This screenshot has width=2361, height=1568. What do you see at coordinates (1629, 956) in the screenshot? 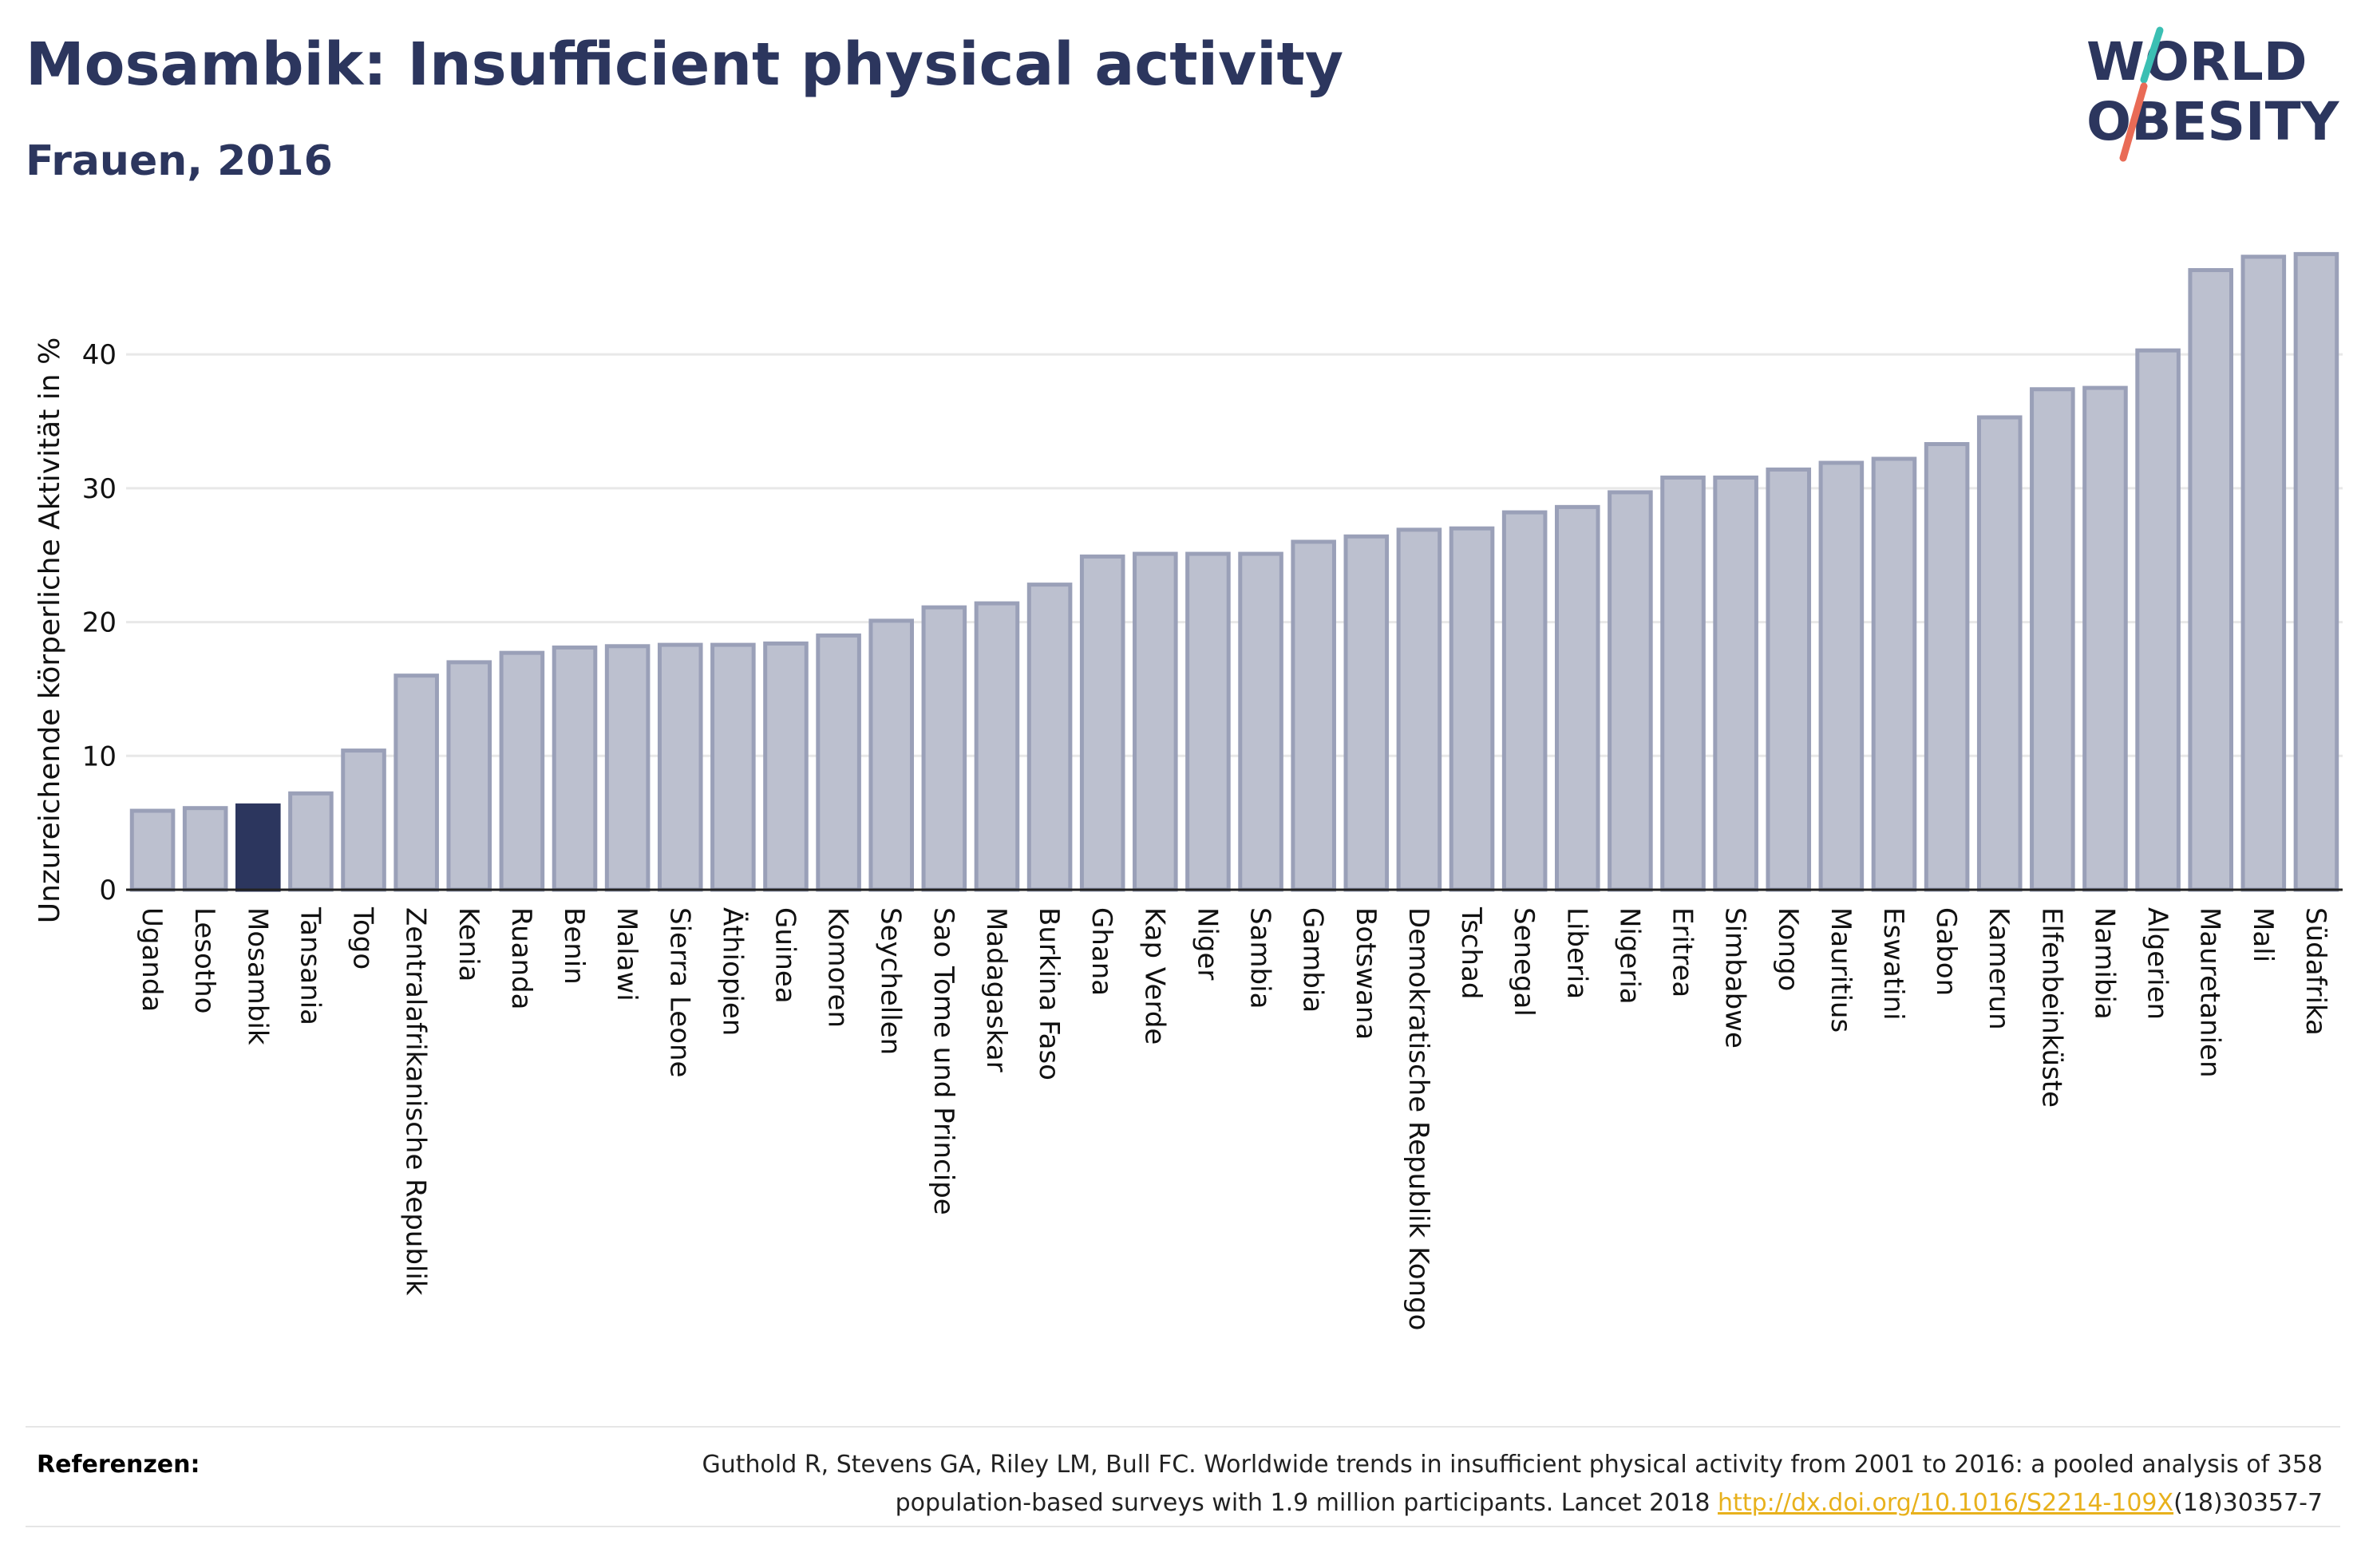
I see `x-tick-label: Nigeria` at bounding box center [1629, 956].